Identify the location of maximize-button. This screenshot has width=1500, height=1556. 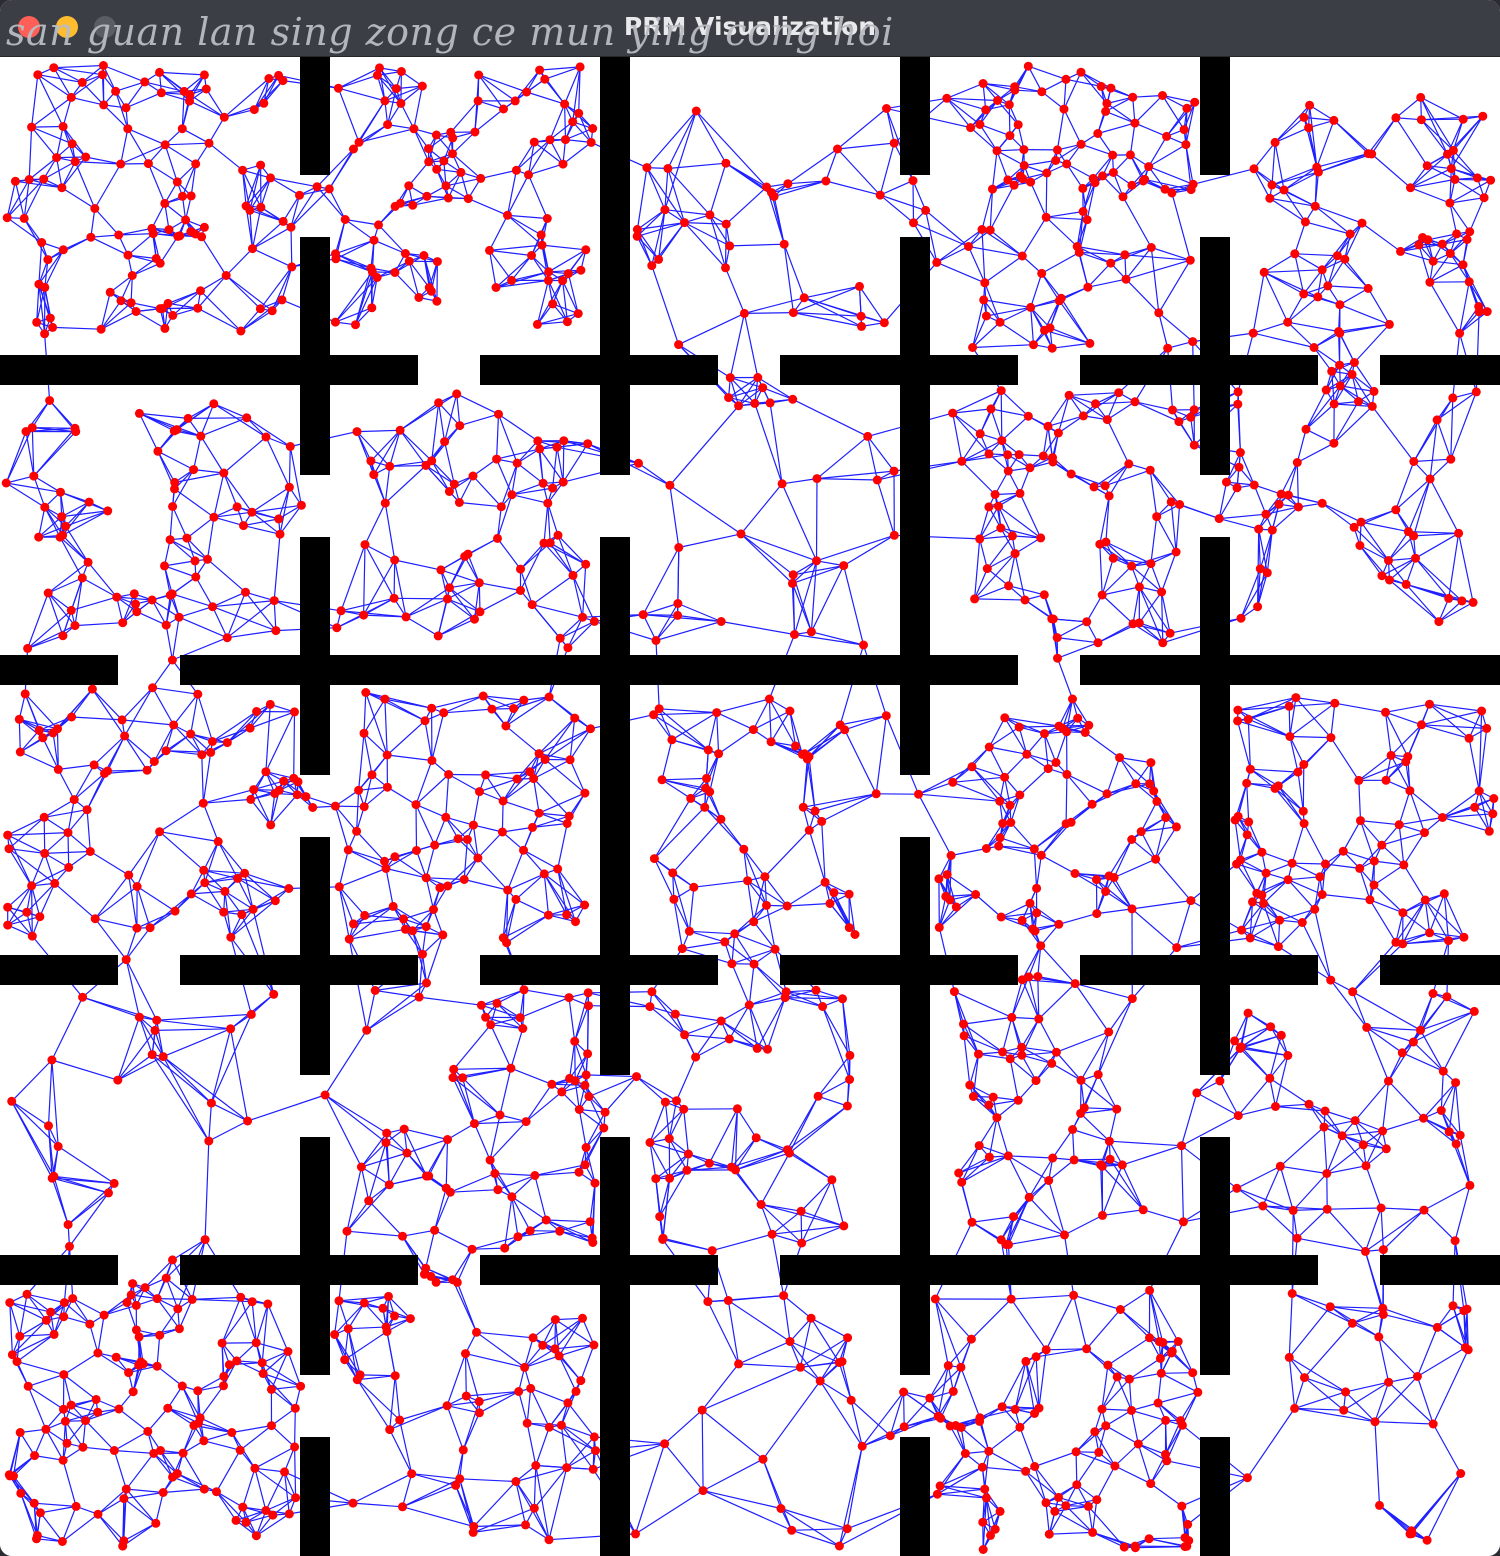
(105, 27).